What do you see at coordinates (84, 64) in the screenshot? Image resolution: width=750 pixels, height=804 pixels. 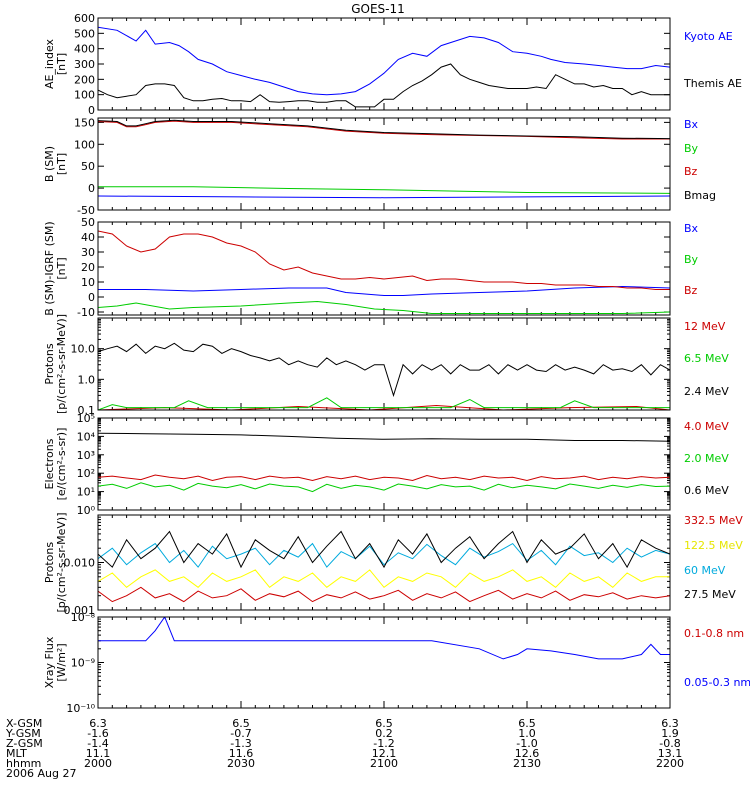 I see `y-tick-label: 300` at bounding box center [84, 64].